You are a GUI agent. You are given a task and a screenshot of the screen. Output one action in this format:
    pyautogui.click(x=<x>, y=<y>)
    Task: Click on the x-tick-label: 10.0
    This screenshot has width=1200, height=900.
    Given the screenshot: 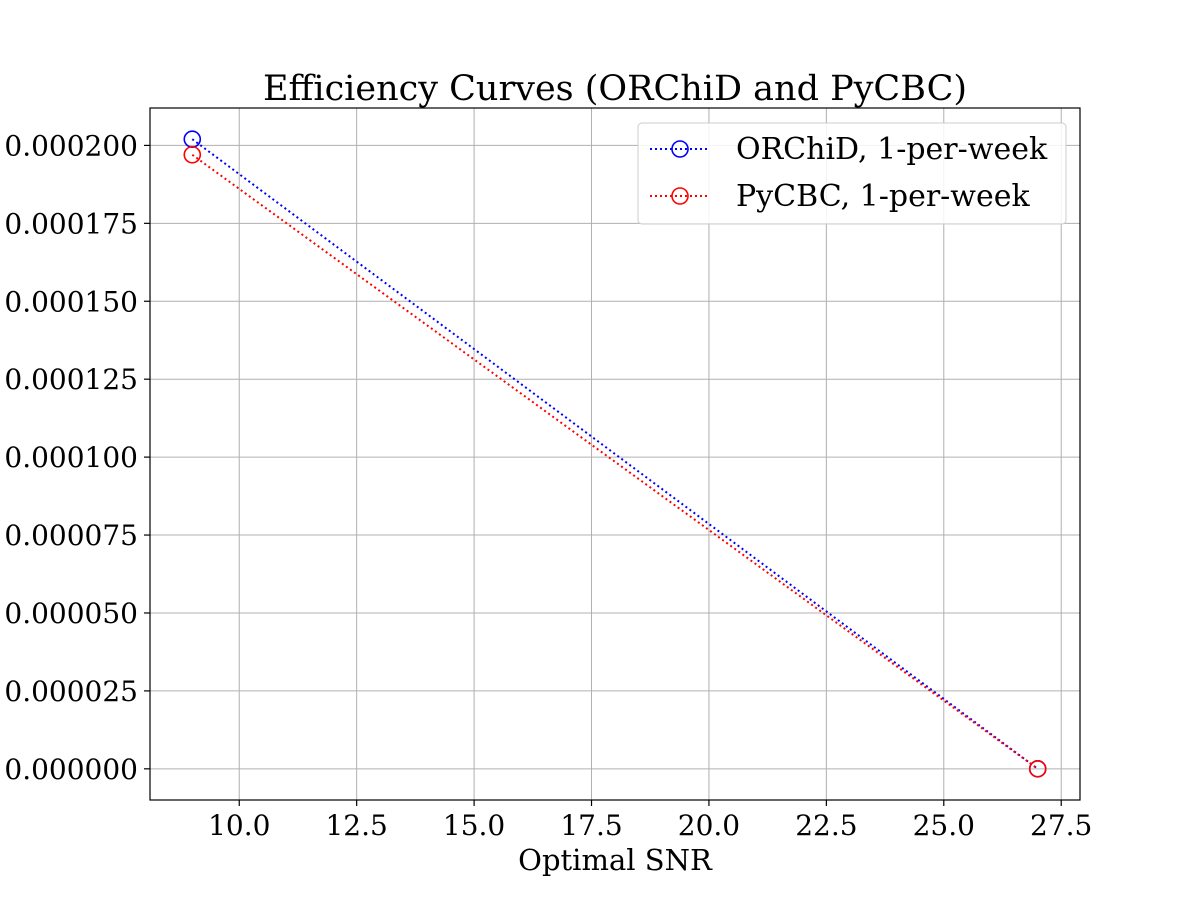 What is the action you would take?
    pyautogui.click(x=239, y=825)
    